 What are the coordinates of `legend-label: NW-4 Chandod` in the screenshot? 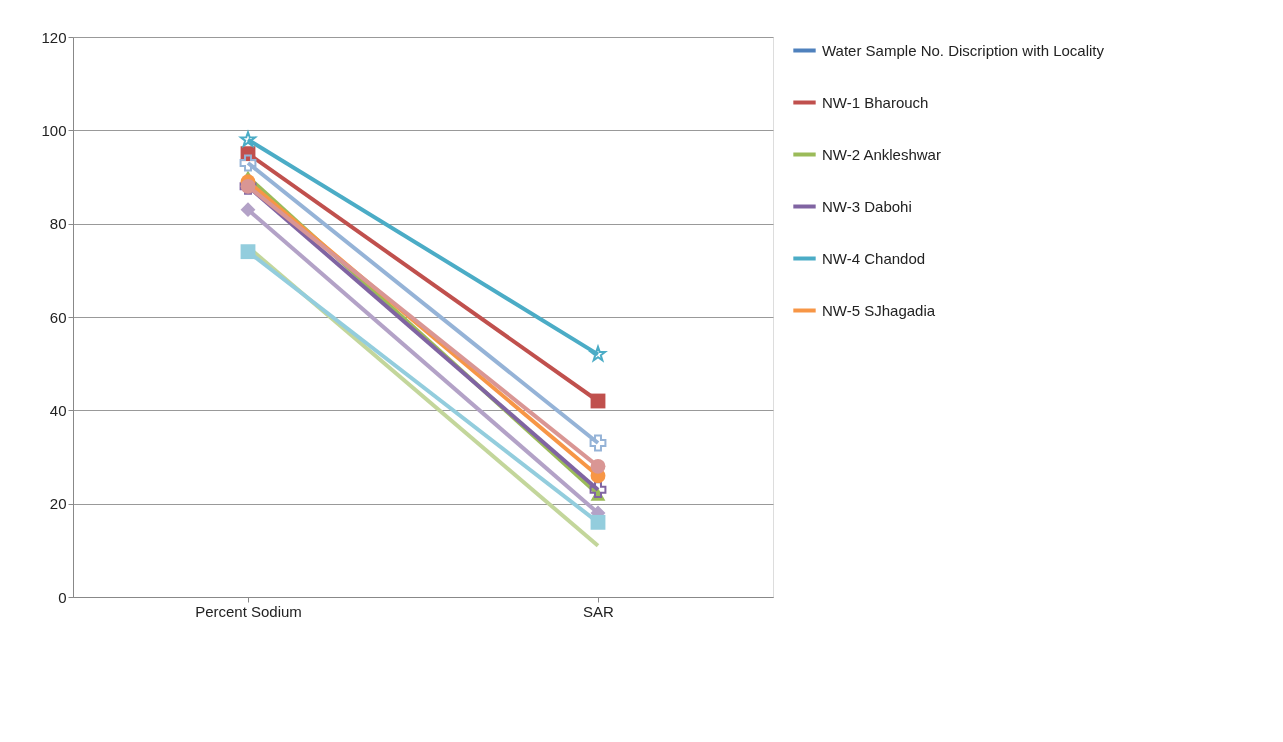 It's located at (874, 258).